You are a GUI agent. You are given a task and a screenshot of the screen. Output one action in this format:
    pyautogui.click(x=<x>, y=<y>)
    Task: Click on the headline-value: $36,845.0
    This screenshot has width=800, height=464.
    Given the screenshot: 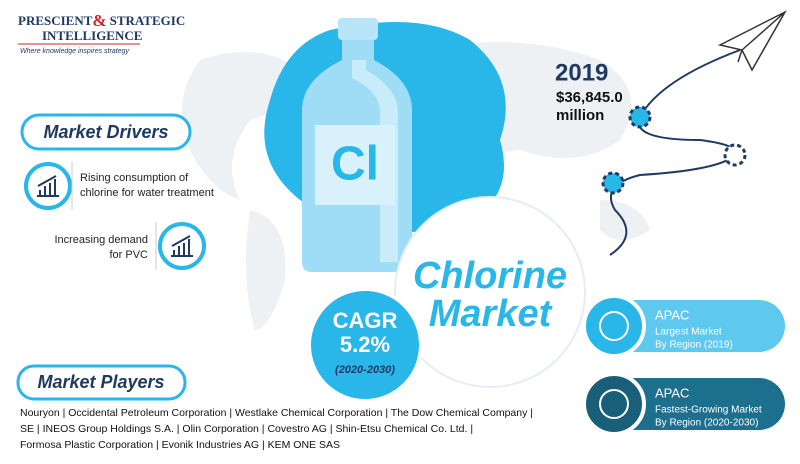 What is the action you would take?
    pyautogui.click(x=589, y=97)
    